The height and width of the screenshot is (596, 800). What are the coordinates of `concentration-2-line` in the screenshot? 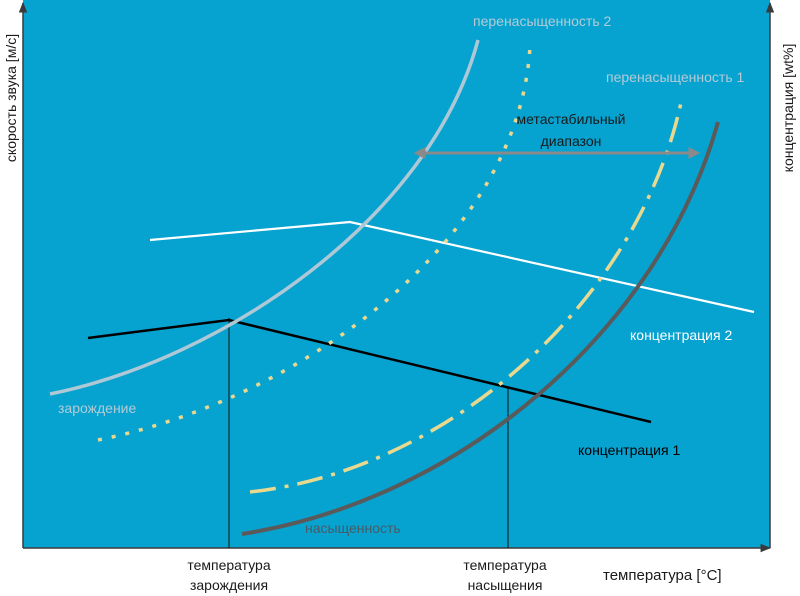 It's located at (452, 267).